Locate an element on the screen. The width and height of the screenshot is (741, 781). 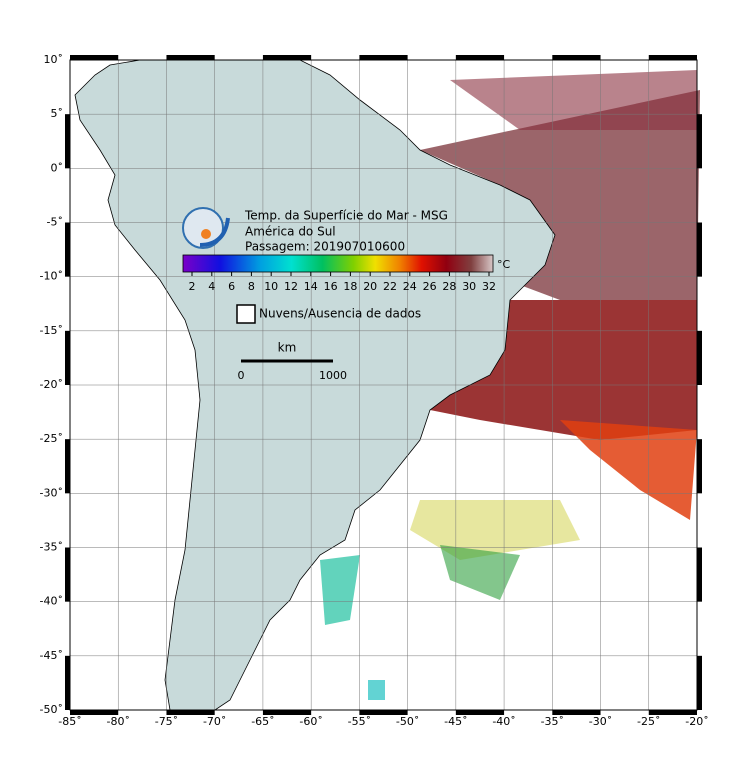
lat-label: -15˚ is located at coordinates (51, 330).